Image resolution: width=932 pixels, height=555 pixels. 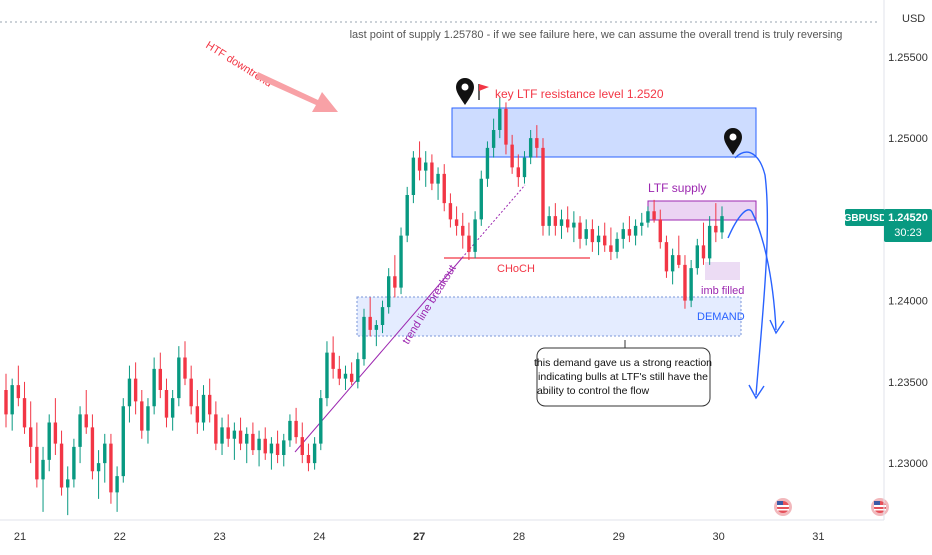 What do you see at coordinates (604, 132) in the screenshot?
I see `key-resistance-zone` at bounding box center [604, 132].